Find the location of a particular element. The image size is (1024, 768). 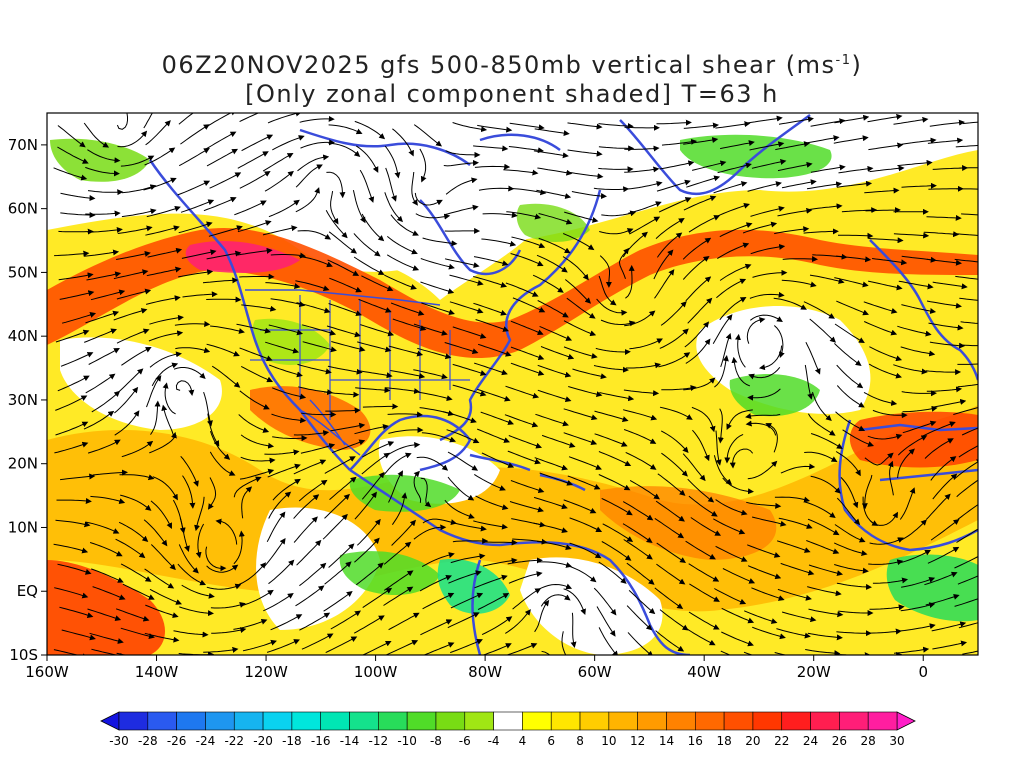

colorbar-label: 18 is located at coordinates (723, 741).